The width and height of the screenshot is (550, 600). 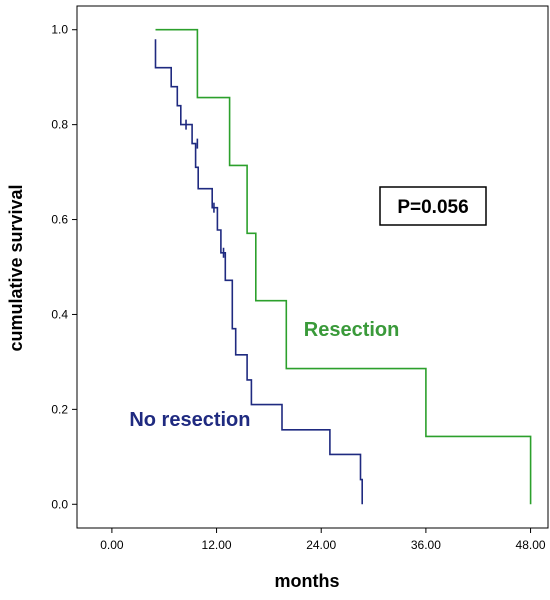 What do you see at coordinates (59, 30) in the screenshot?
I see `y-tick-label: 1.0` at bounding box center [59, 30].